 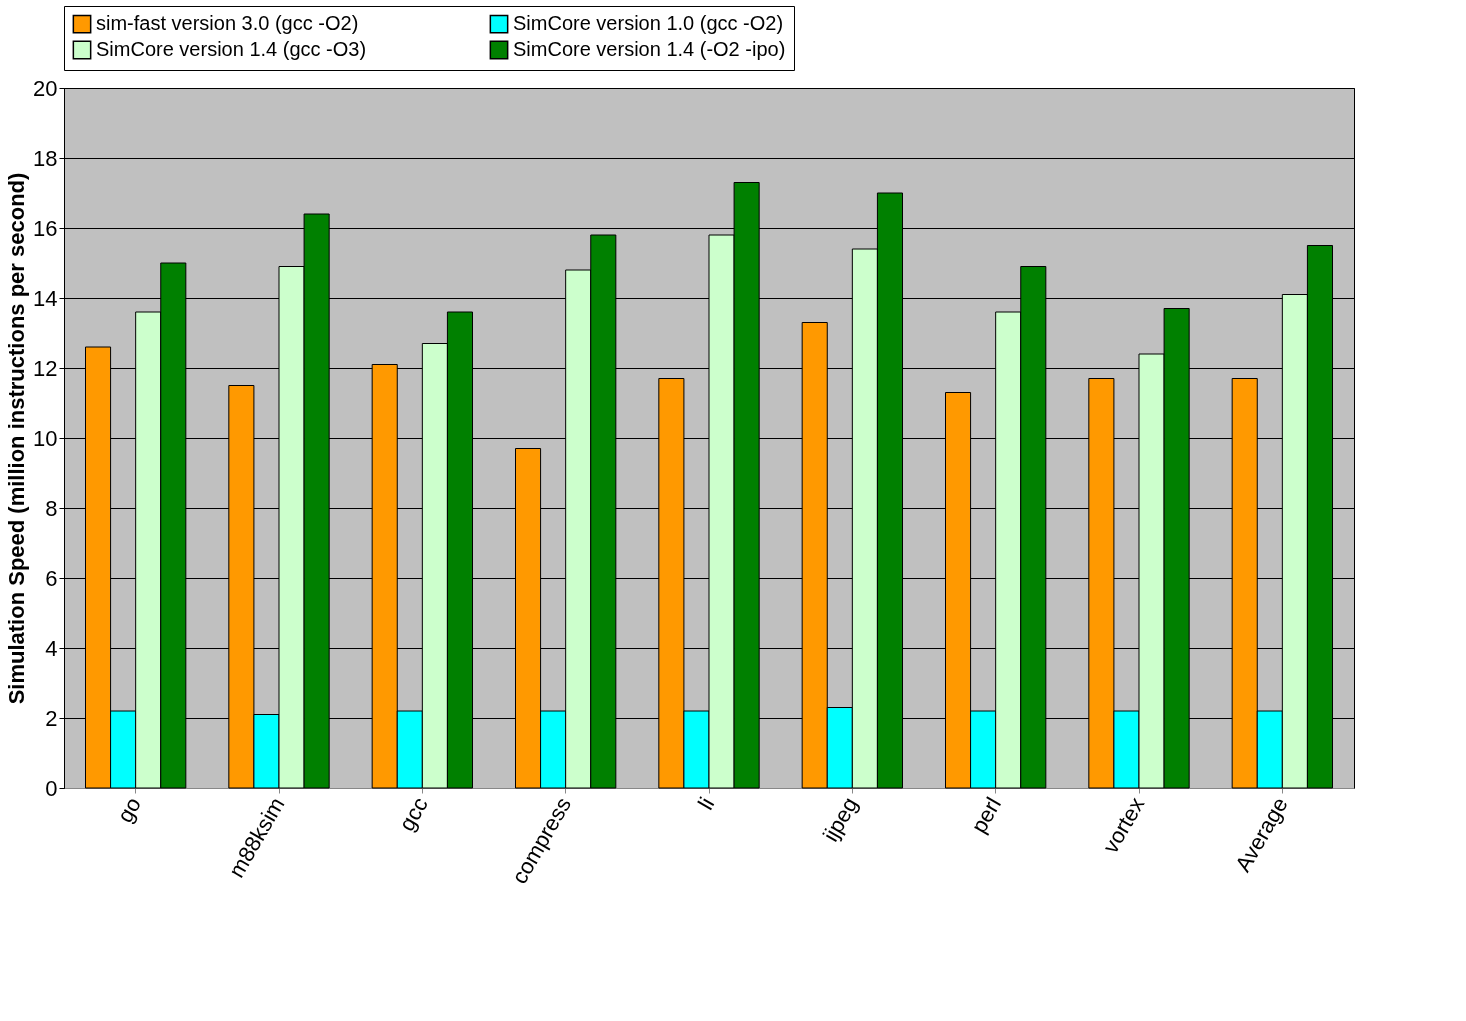 I want to click on y-tick-label: 20, so click(x=45, y=88).